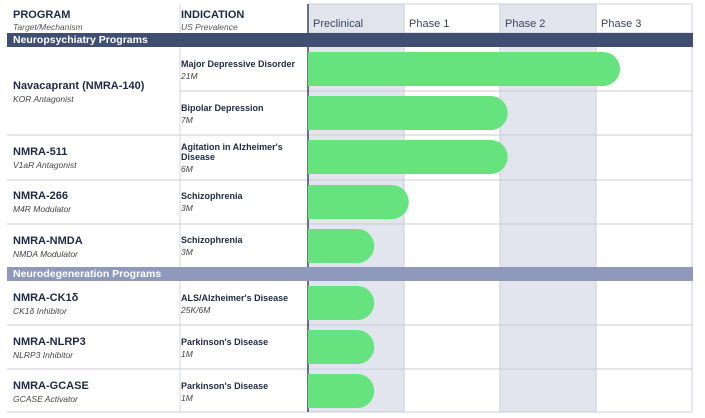  I want to click on section-bar-neurodegeneration: Neurodegeneration Programs, so click(350, 274).